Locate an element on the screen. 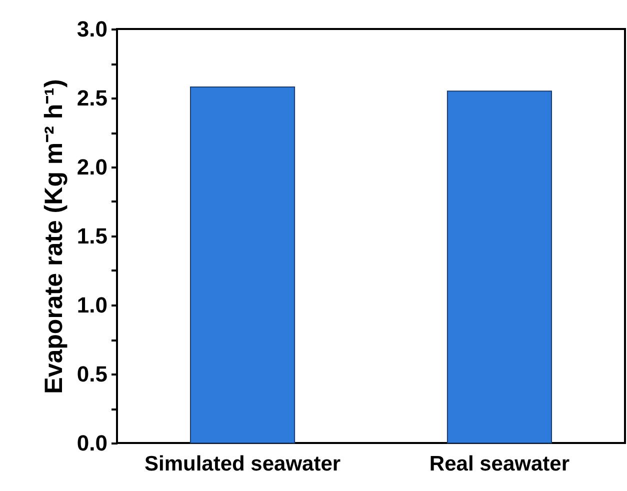  x-tick-label: Simulated seawater is located at coordinates (242, 464).